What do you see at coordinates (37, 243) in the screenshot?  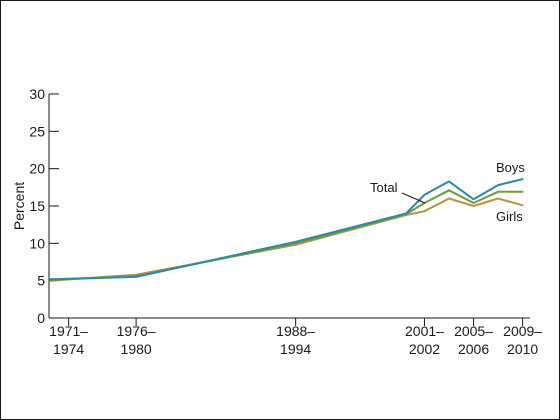 I see `y-tick-label: 10` at bounding box center [37, 243].